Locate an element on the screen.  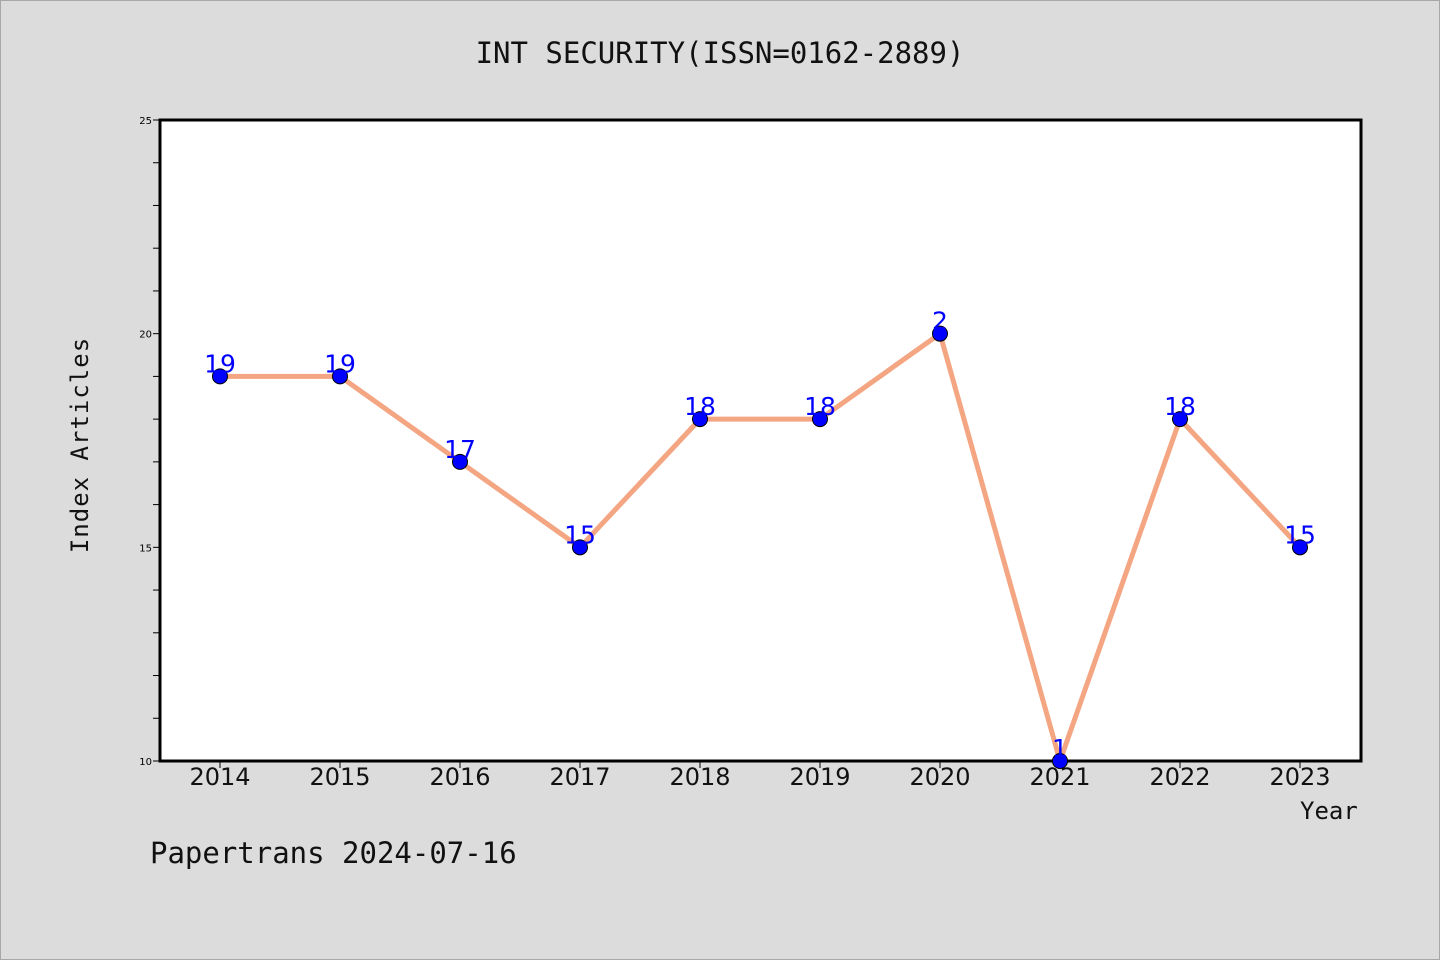
x-tick-label: 2023 is located at coordinates (1299, 777).